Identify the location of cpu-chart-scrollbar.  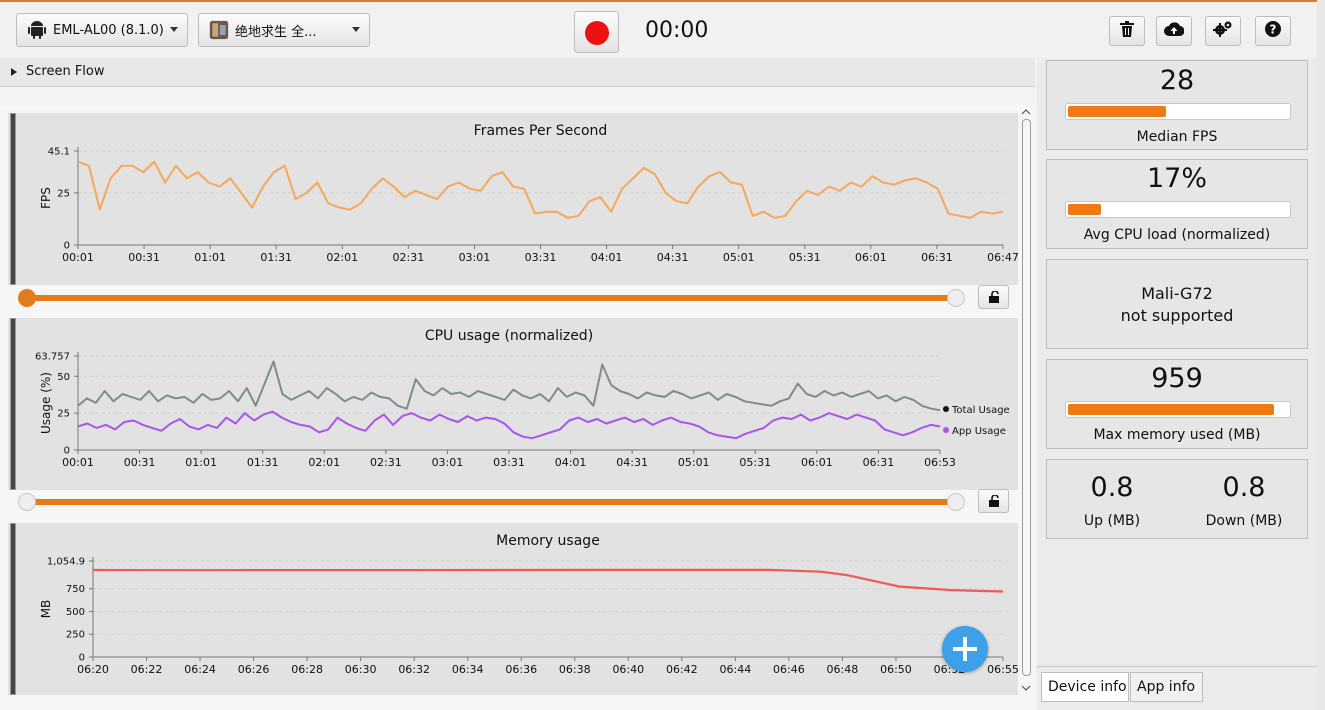
(13, 404).